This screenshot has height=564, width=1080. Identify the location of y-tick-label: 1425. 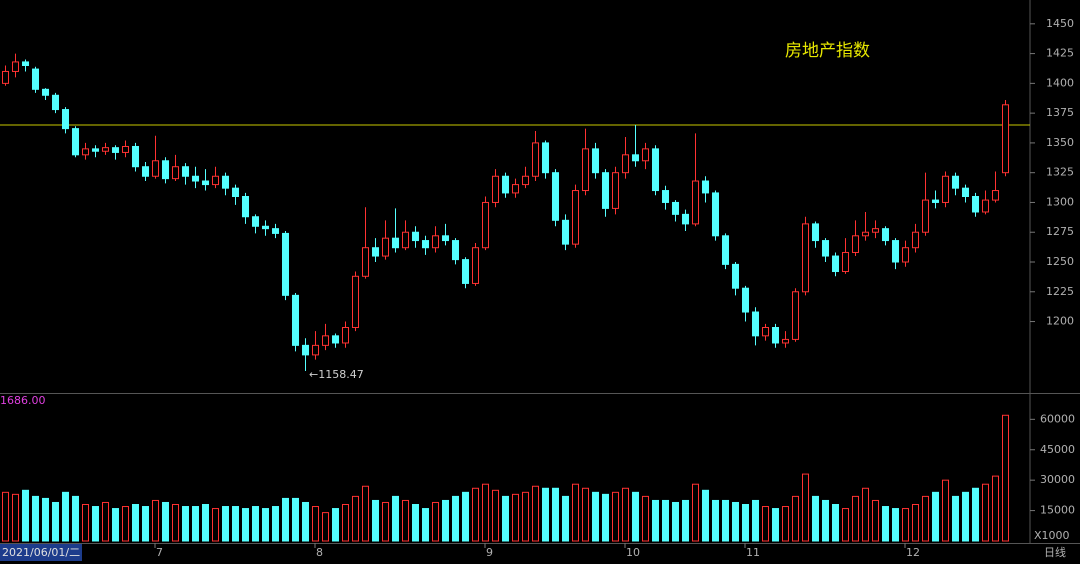
(1060, 53).